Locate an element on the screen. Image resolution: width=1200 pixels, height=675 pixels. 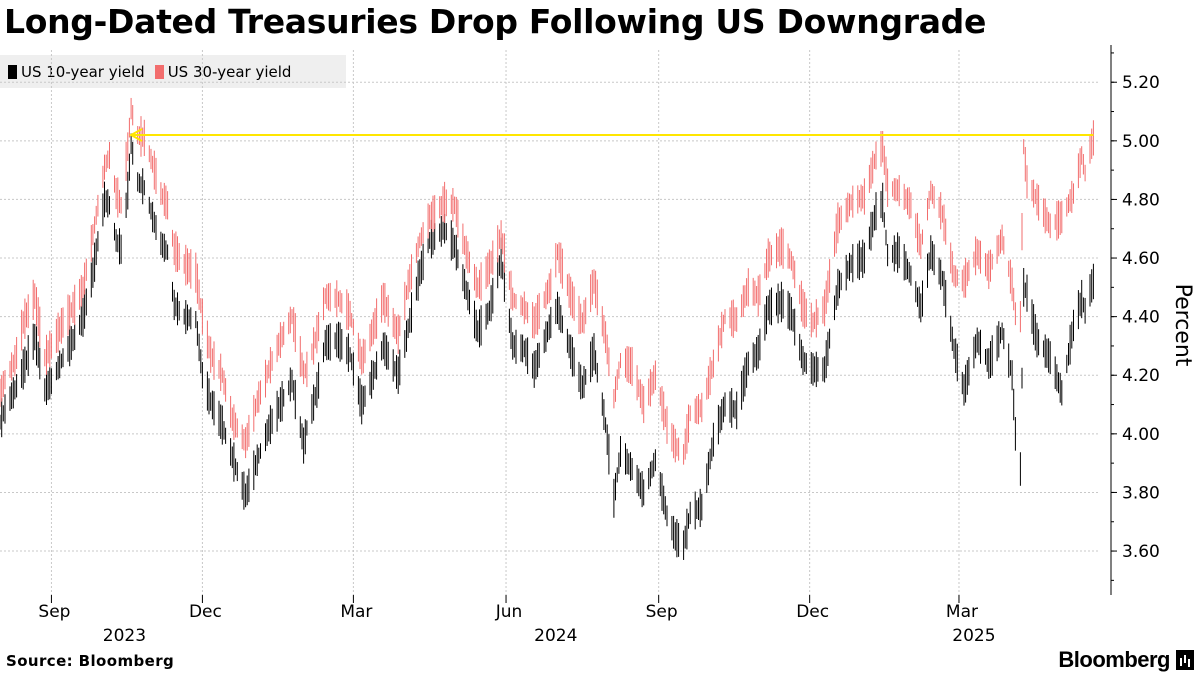
x-axis: Sep Dec Mar Jun Sep Dec Mar 2023 2024 2025 is located at coordinates (517, 620).